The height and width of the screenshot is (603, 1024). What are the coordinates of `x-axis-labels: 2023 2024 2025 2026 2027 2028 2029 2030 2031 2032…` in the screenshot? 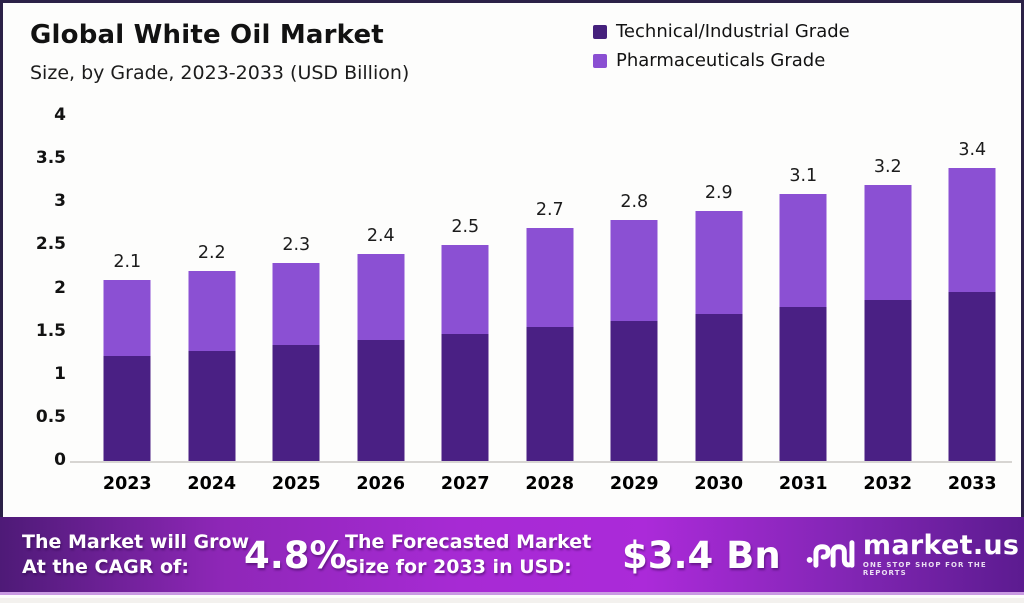 It's located at (550, 484).